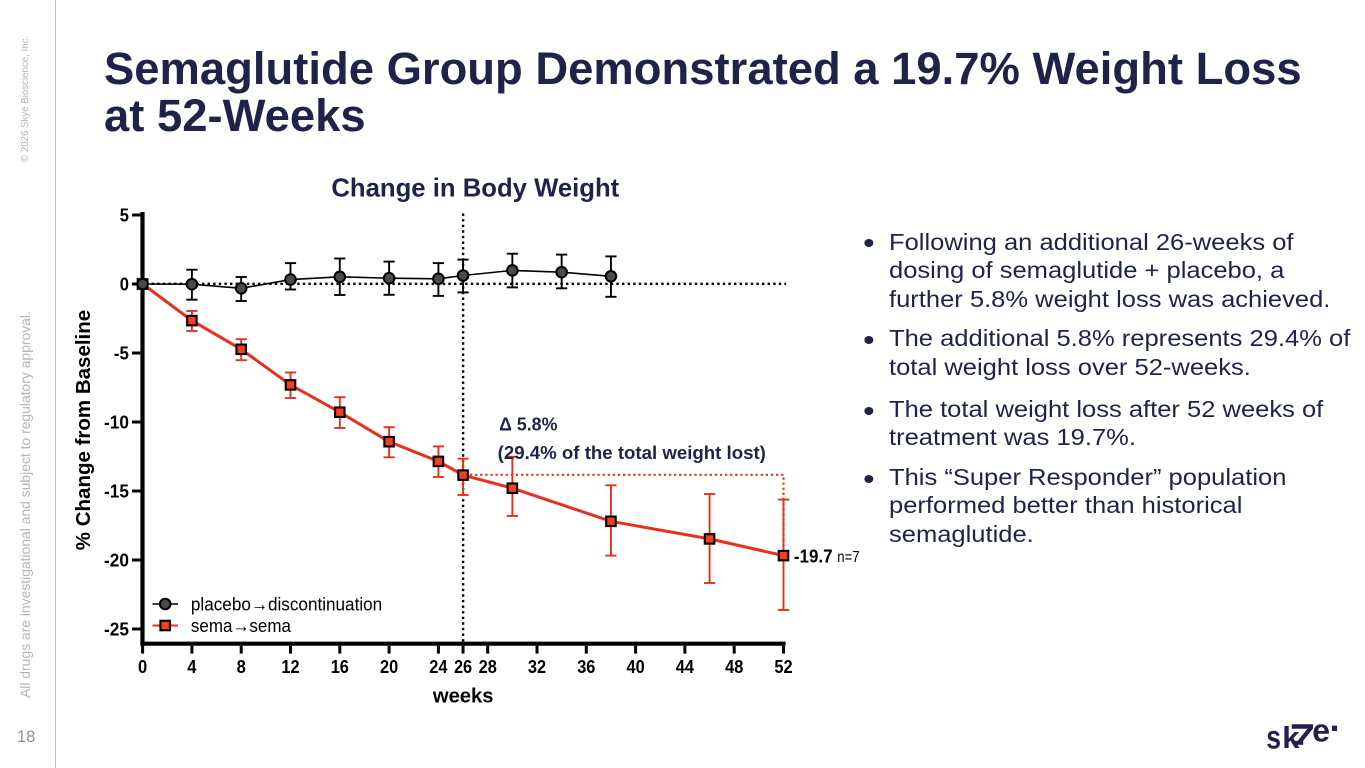 This screenshot has height=768, width=1365. What do you see at coordinates (463, 696) in the screenshot?
I see `svg-text: weeks` at bounding box center [463, 696].